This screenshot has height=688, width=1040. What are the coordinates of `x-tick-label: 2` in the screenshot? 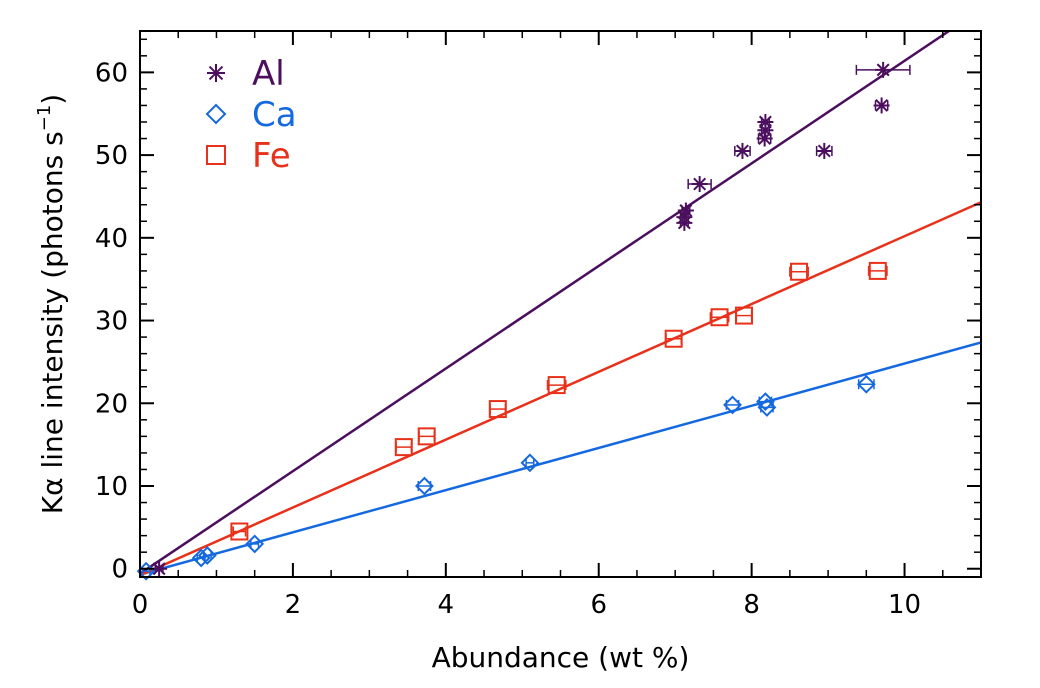 It's located at (293, 605).